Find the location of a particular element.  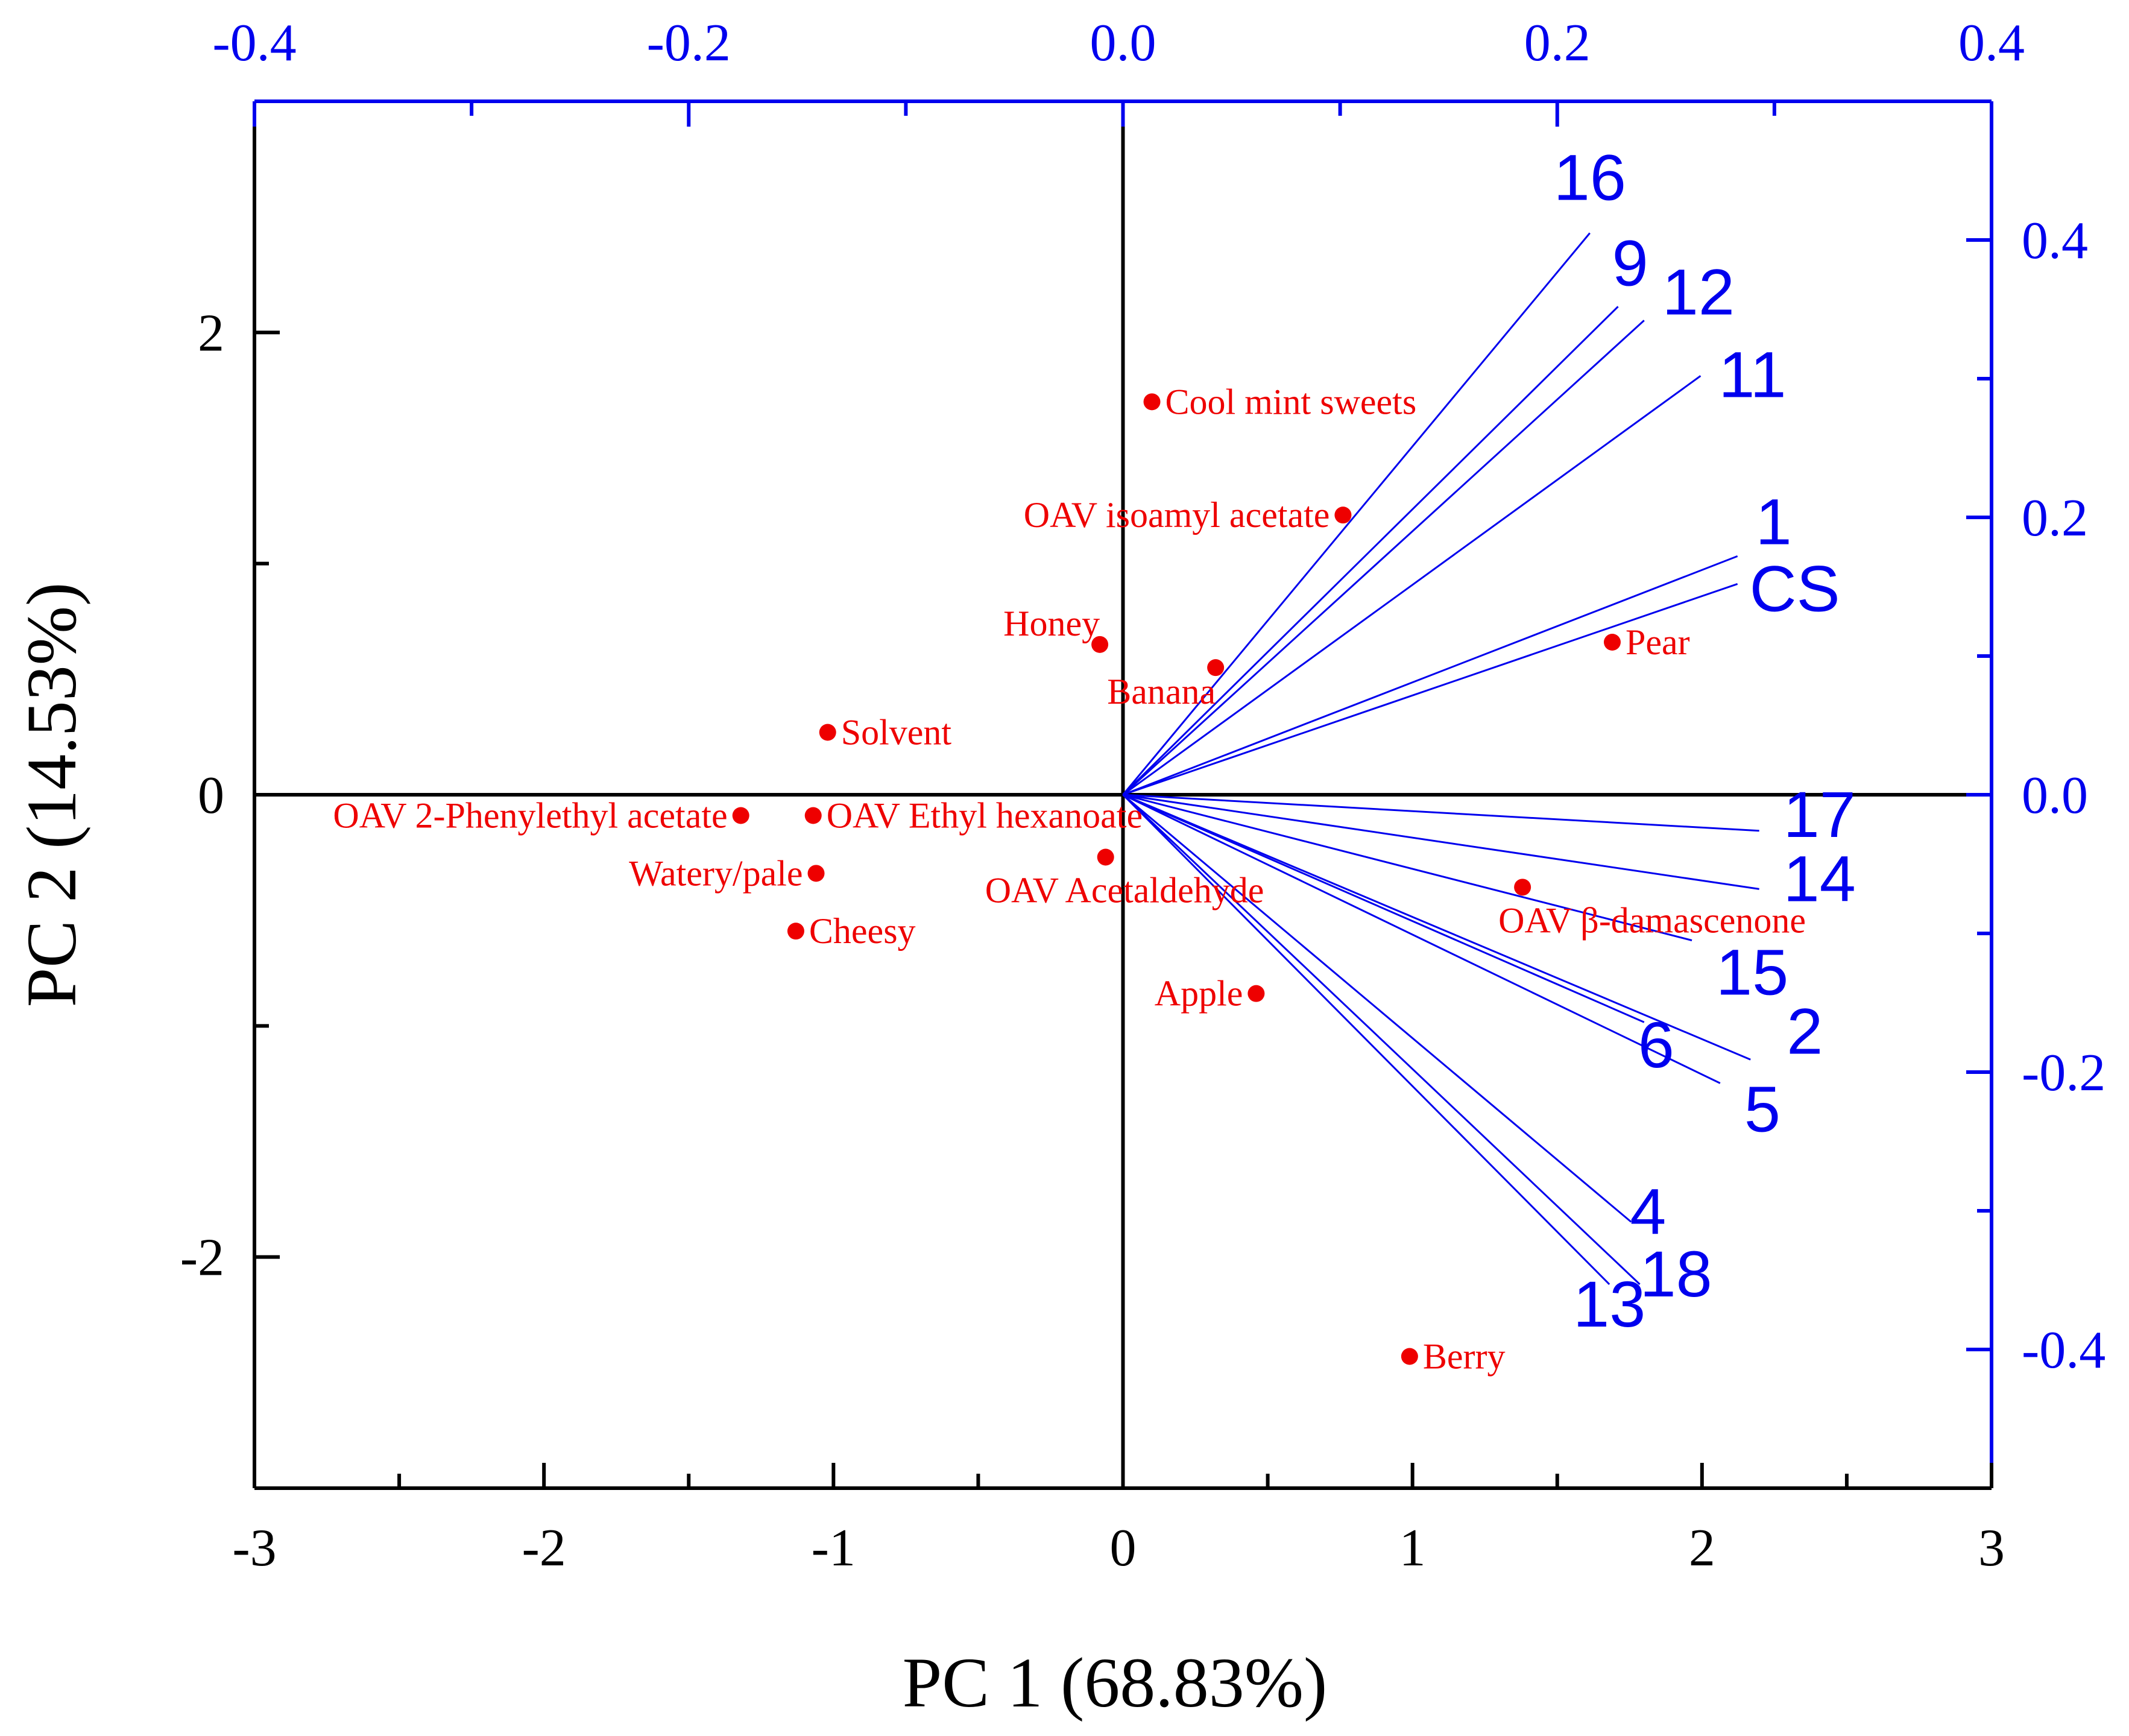

y-tick-label: 0 is located at coordinates (211, 795).